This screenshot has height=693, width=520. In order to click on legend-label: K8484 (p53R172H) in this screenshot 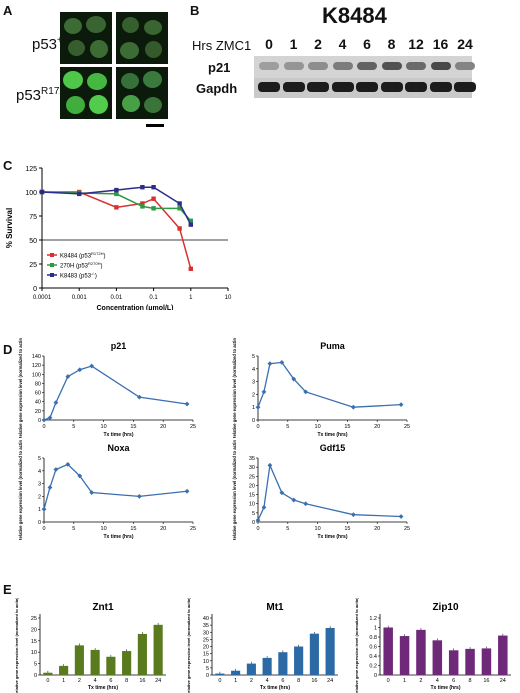, I will do `click(82, 255)`.